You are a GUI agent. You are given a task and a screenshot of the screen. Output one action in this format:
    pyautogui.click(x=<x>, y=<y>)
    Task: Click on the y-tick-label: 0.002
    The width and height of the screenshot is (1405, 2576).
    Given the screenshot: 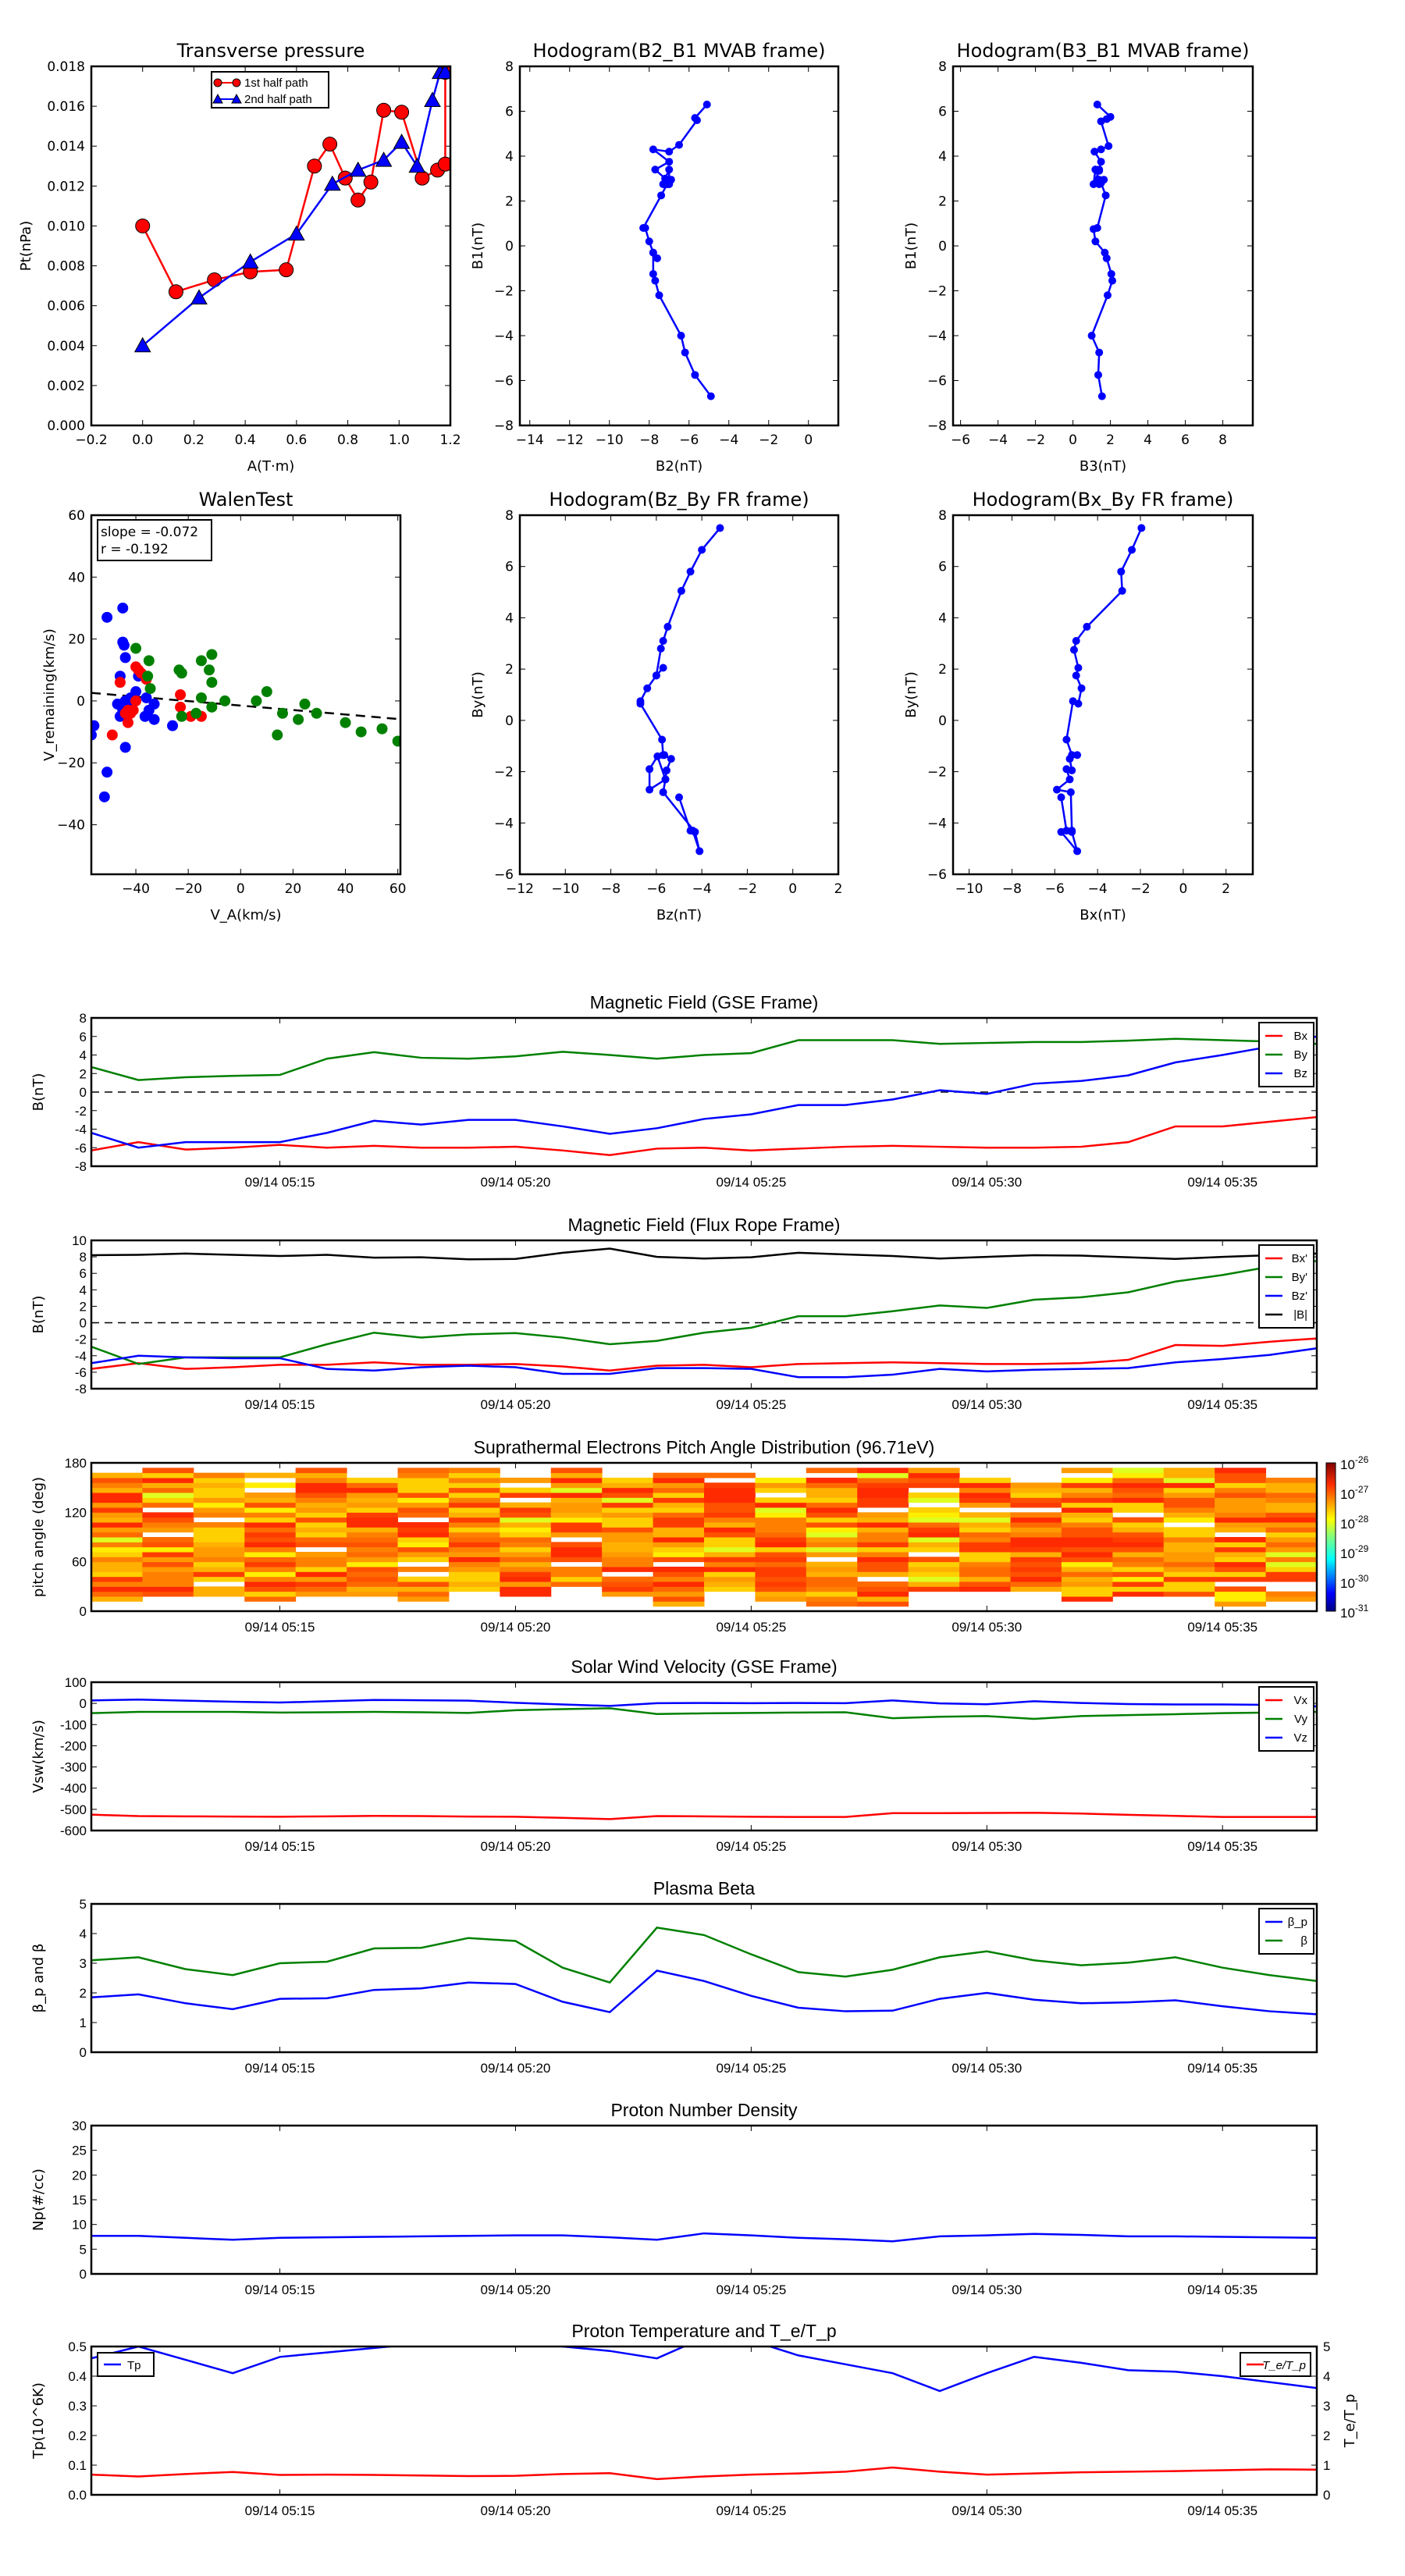 What is the action you would take?
    pyautogui.click(x=66, y=386)
    